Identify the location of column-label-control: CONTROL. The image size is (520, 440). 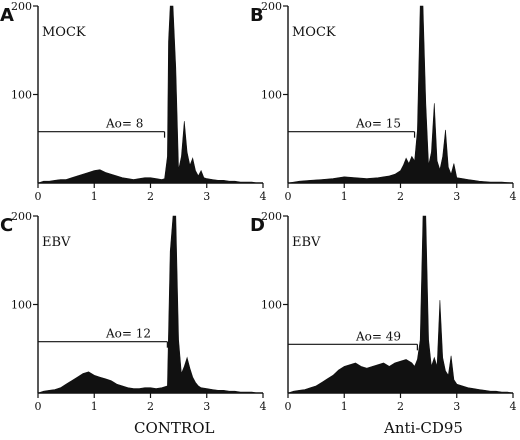
(174, 428).